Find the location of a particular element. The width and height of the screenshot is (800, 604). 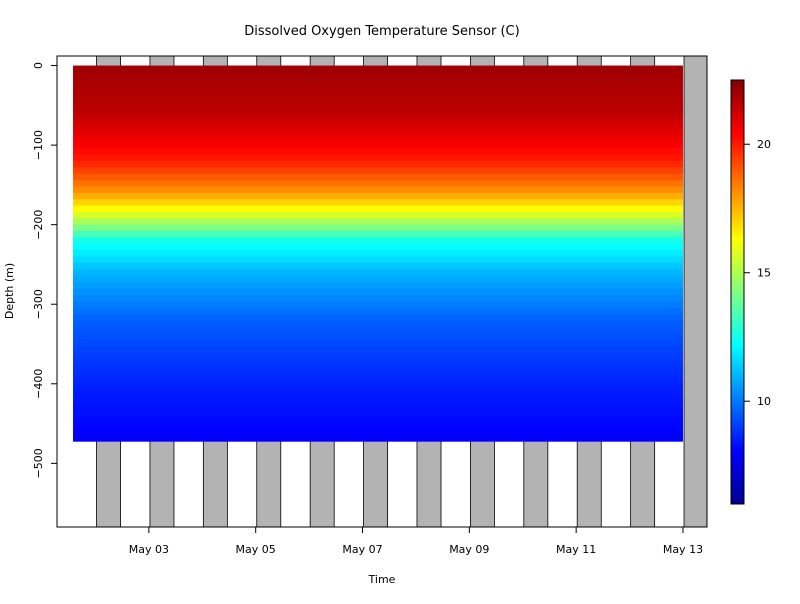

colorbar-tick-label: 20 is located at coordinates (764, 144).